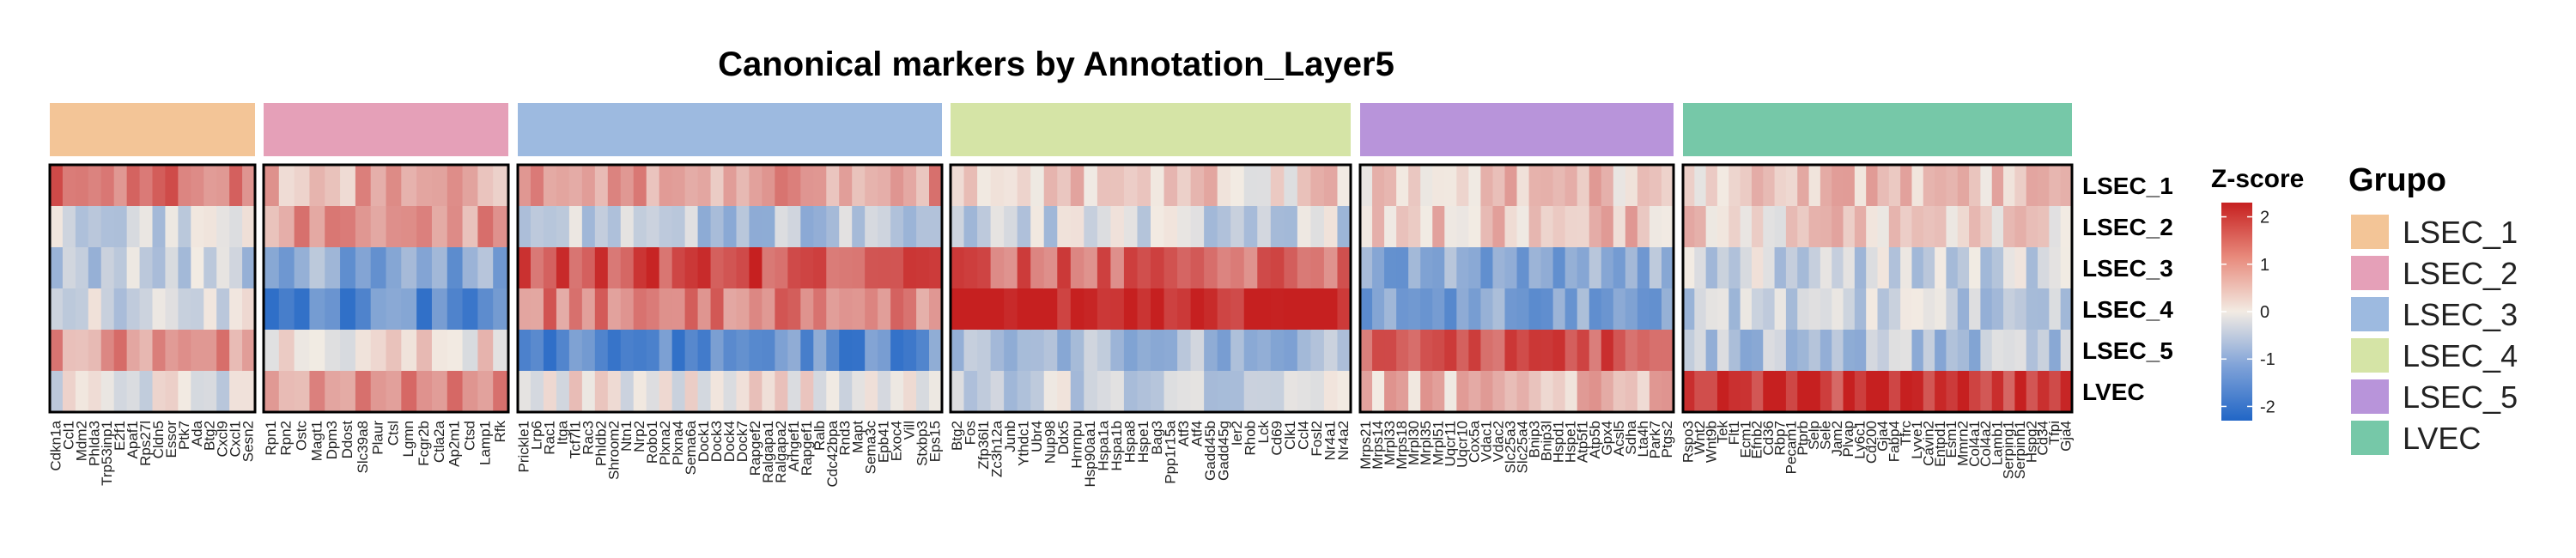 This screenshot has width=2576, height=558. Describe the element at coordinates (393, 434) in the screenshot. I see `column-label: Ctsl` at that location.